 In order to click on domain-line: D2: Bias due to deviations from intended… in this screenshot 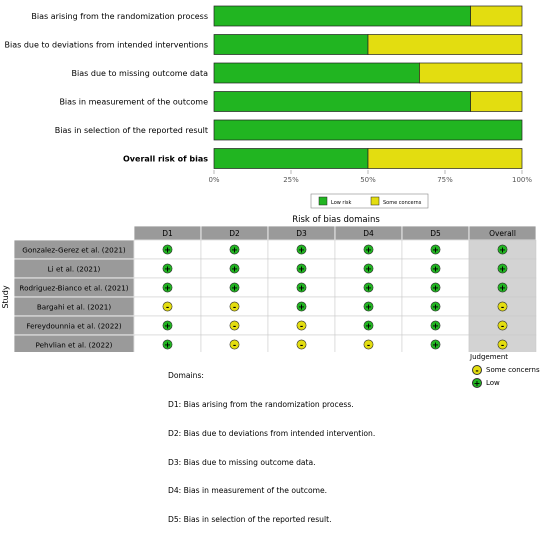, I will do `click(272, 433)`.